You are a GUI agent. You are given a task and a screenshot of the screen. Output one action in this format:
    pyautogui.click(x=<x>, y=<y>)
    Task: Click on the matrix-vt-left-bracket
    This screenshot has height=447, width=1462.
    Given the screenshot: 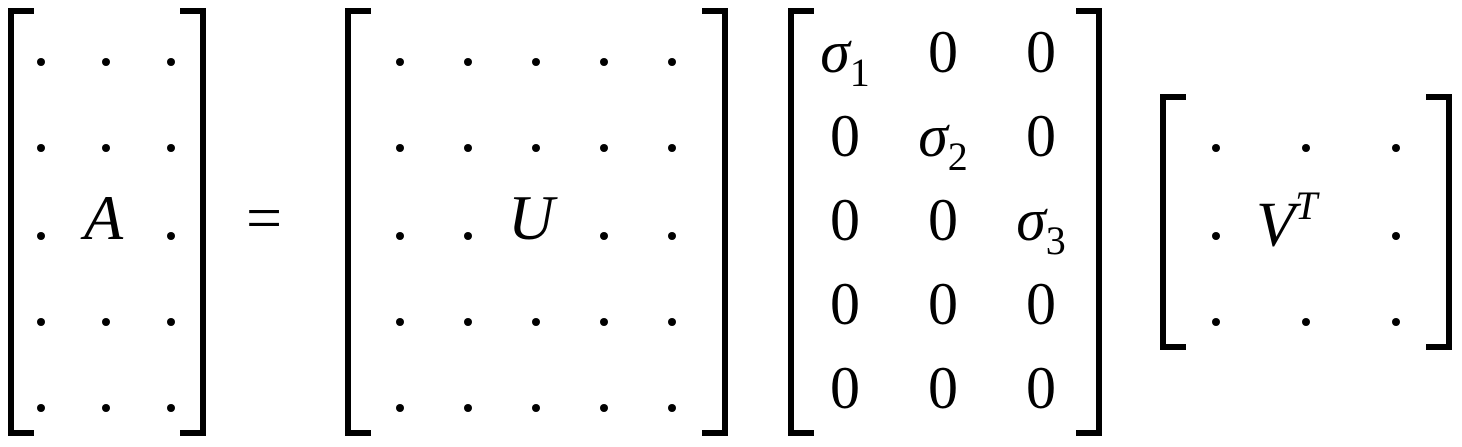 What is the action you would take?
    pyautogui.click(x=1173, y=222)
    